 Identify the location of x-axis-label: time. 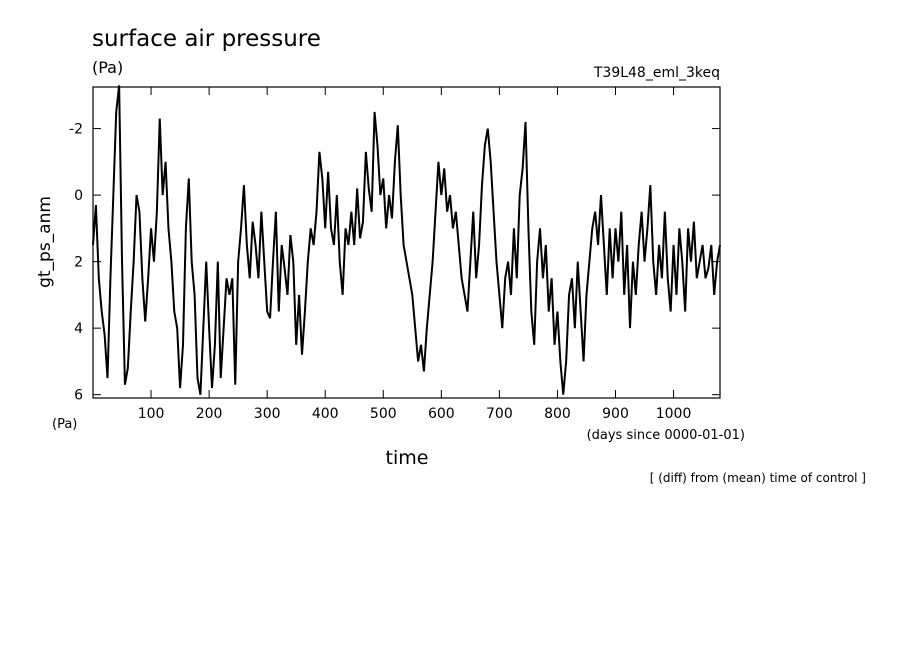
(407, 458).